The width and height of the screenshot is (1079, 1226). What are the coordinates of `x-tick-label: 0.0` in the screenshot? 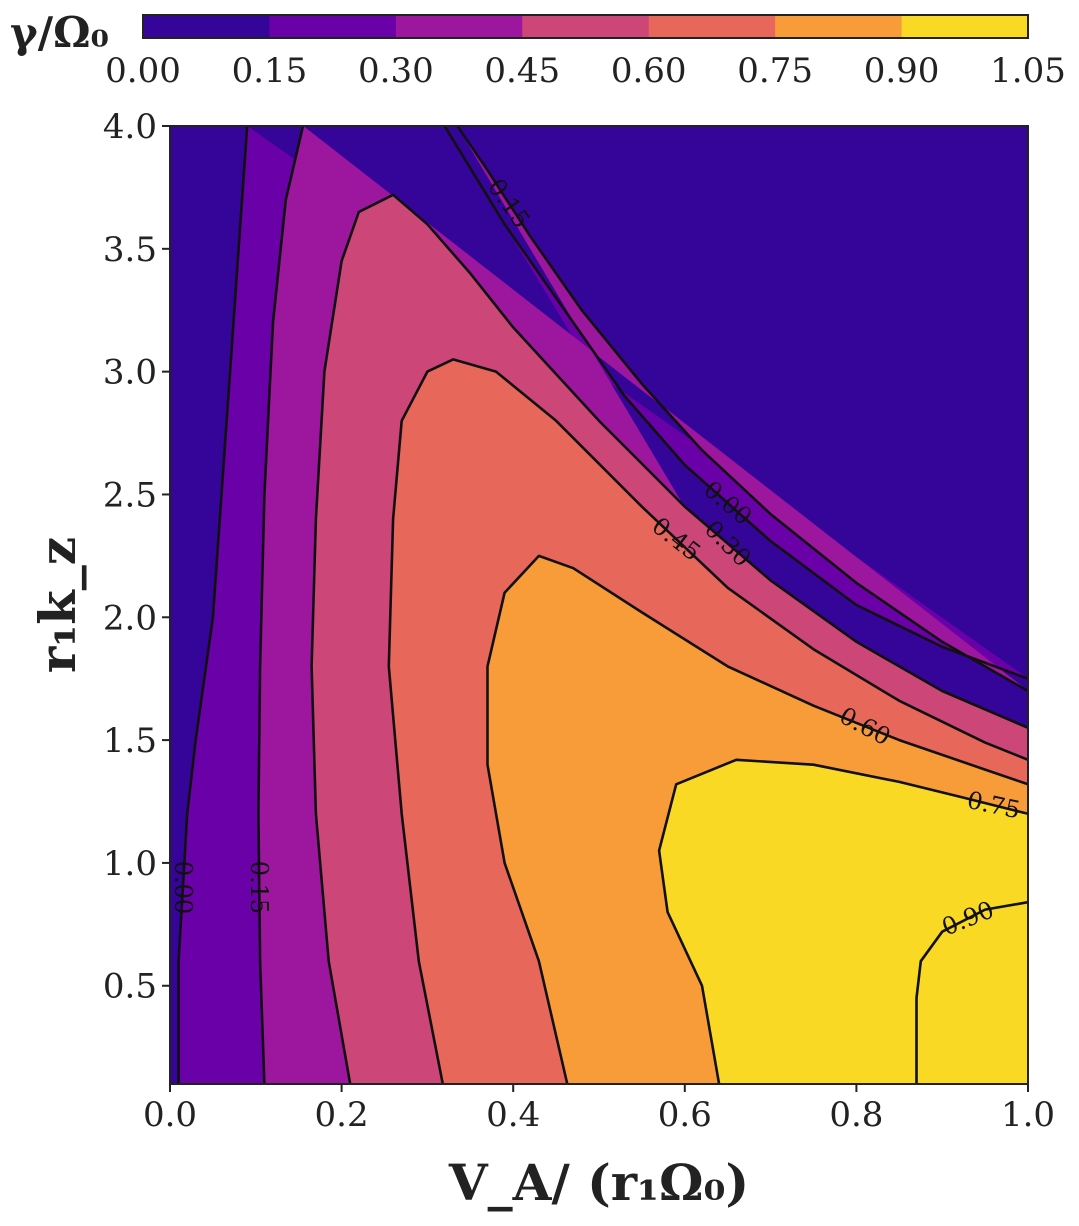 It's located at (170, 1115).